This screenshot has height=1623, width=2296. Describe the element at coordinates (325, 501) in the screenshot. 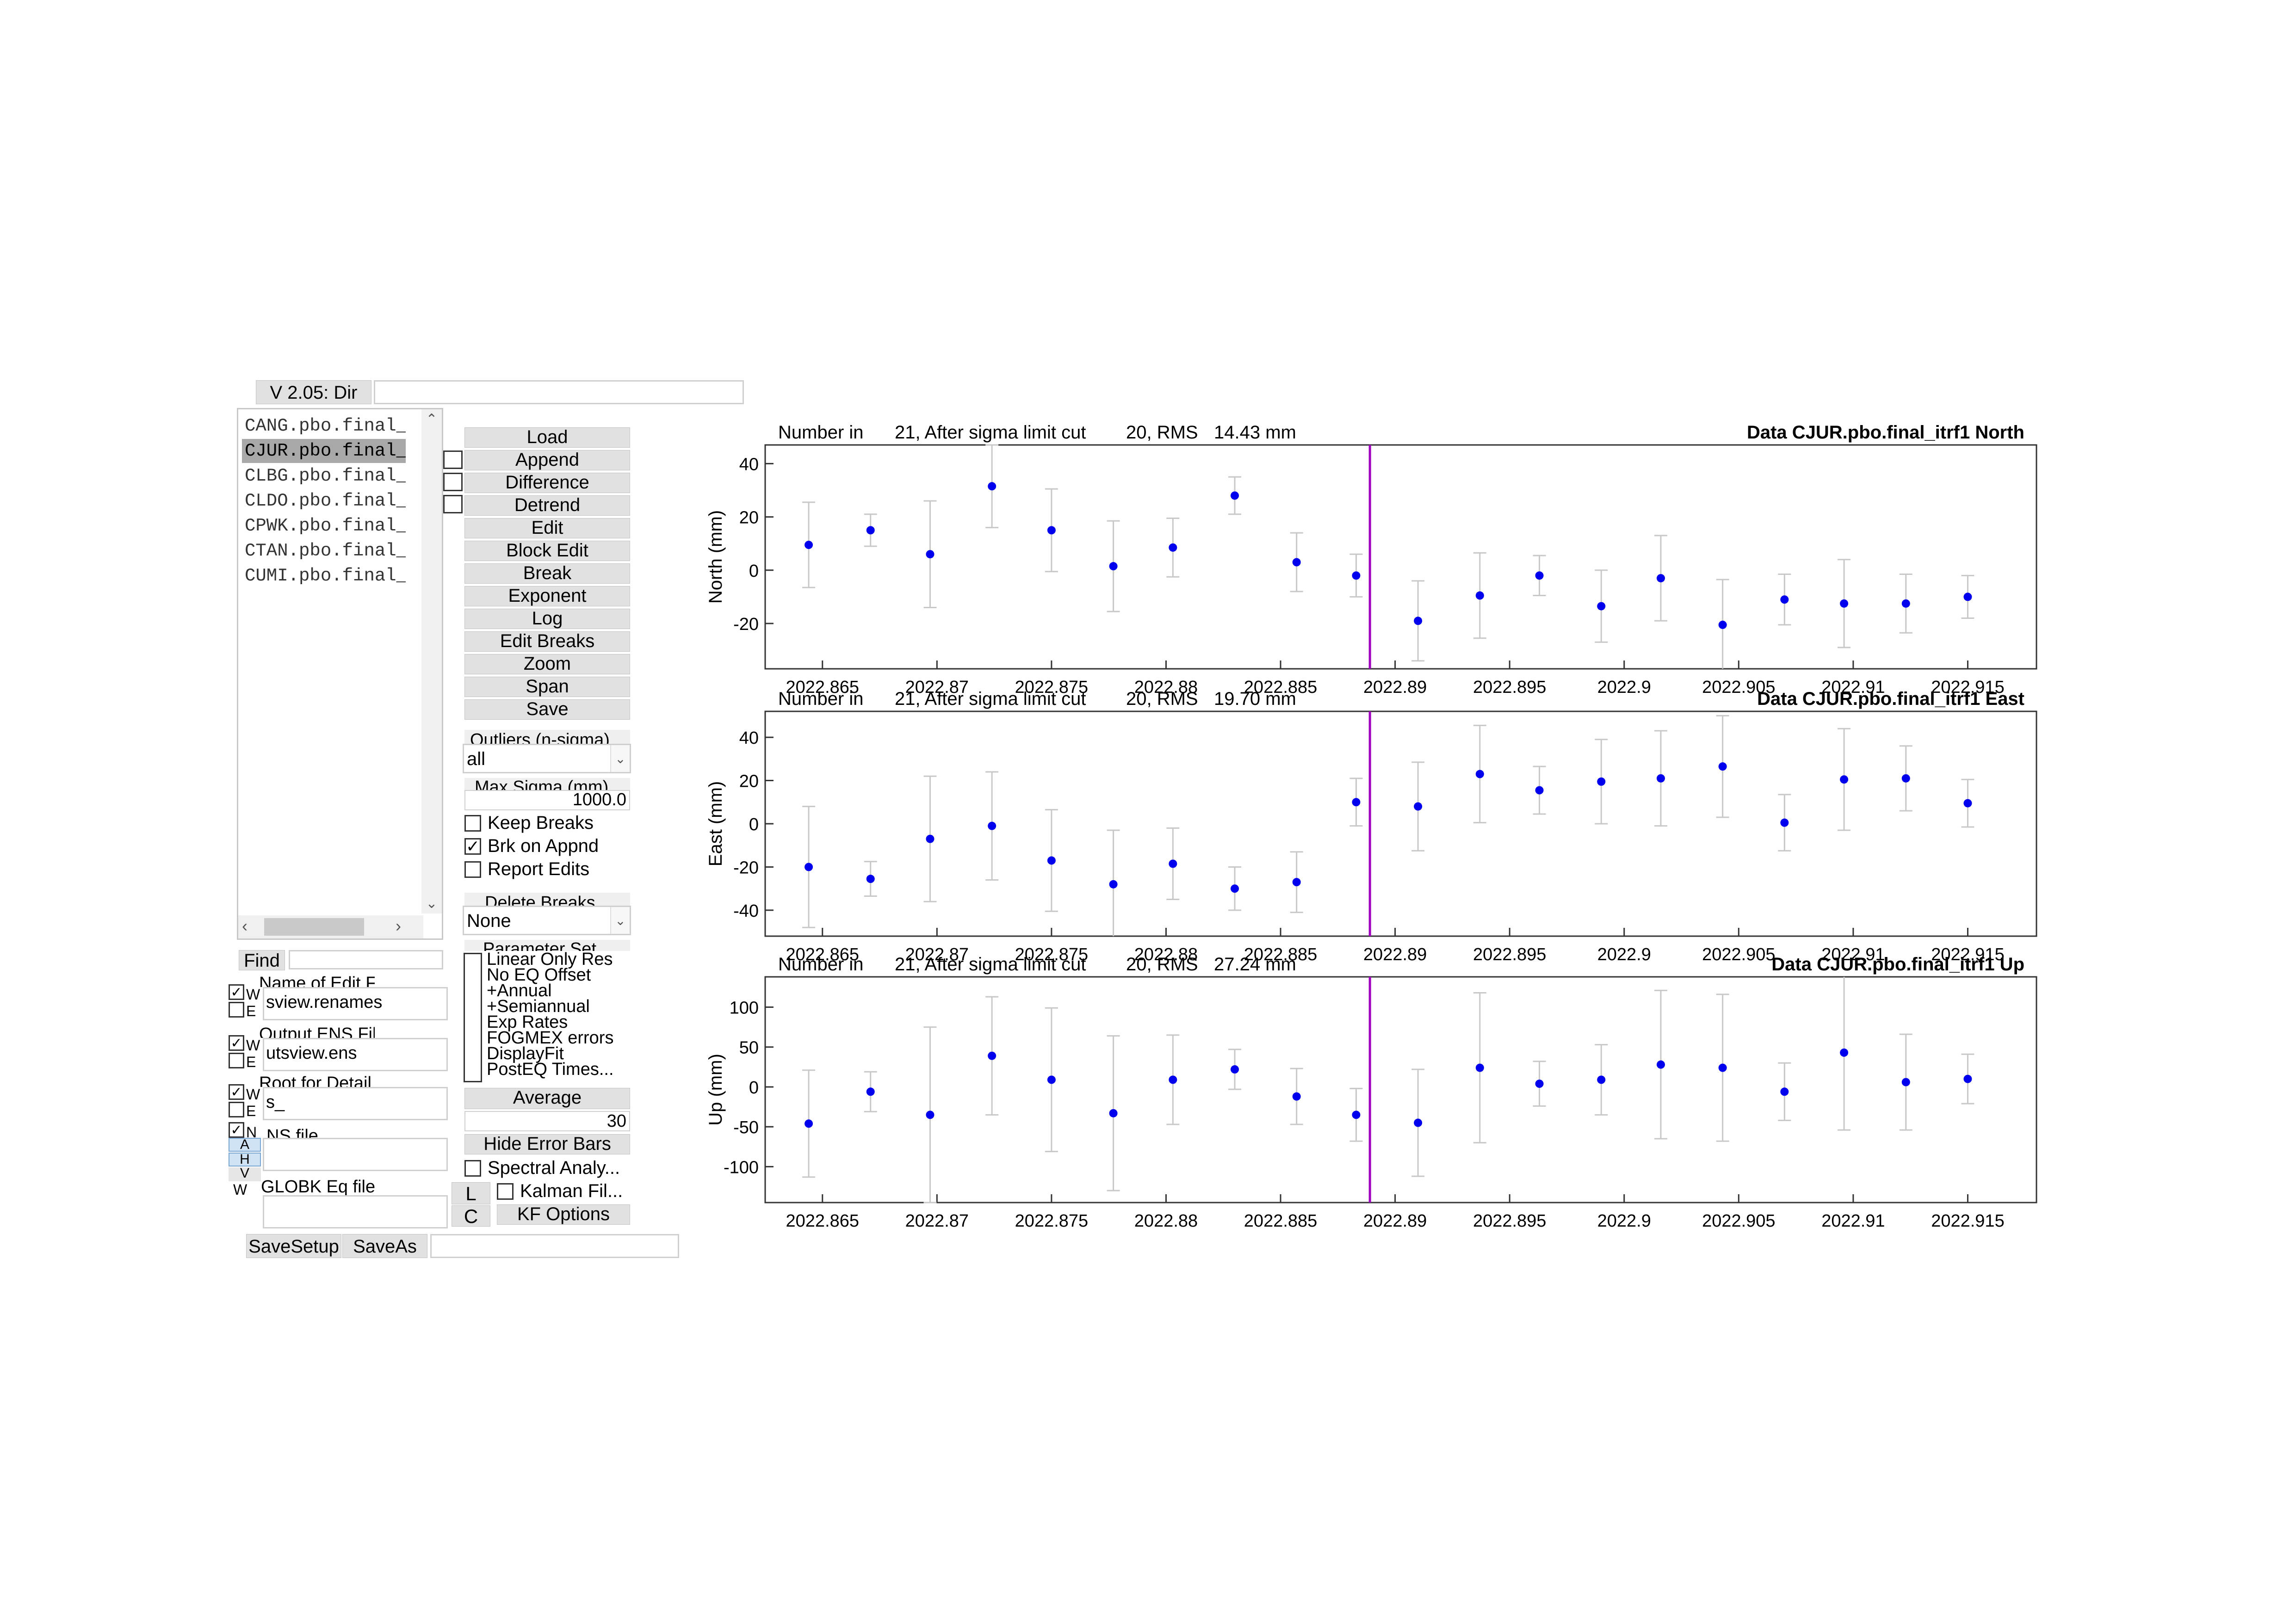

I see `list-item: CLDO.pbo.final_` at that location.